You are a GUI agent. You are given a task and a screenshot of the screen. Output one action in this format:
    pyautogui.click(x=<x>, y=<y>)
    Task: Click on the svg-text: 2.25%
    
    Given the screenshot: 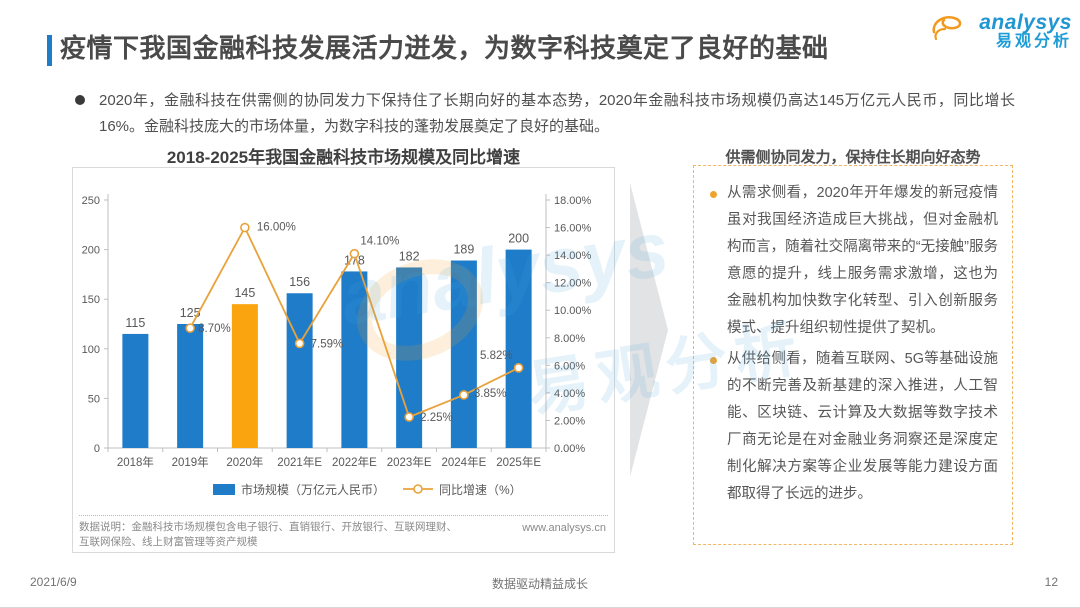 What is the action you would take?
    pyautogui.click(x=436, y=418)
    